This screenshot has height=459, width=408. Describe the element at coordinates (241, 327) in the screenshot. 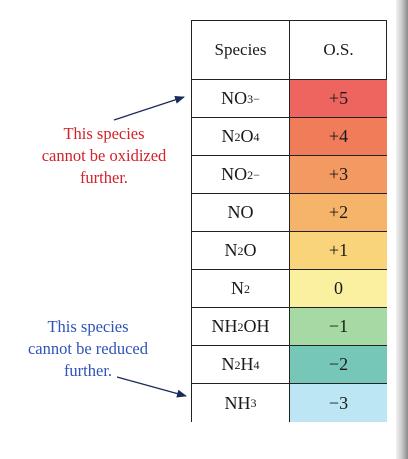

I see `species-nh2oh: NH 2 OH` at that location.